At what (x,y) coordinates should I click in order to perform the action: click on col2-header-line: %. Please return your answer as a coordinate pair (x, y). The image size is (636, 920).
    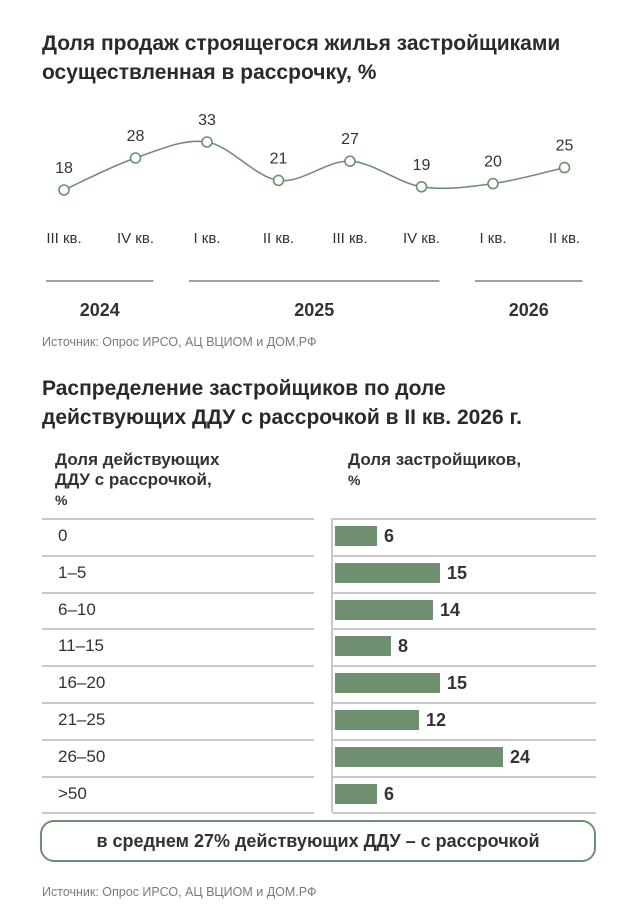
    Looking at the image, I should click on (354, 480).